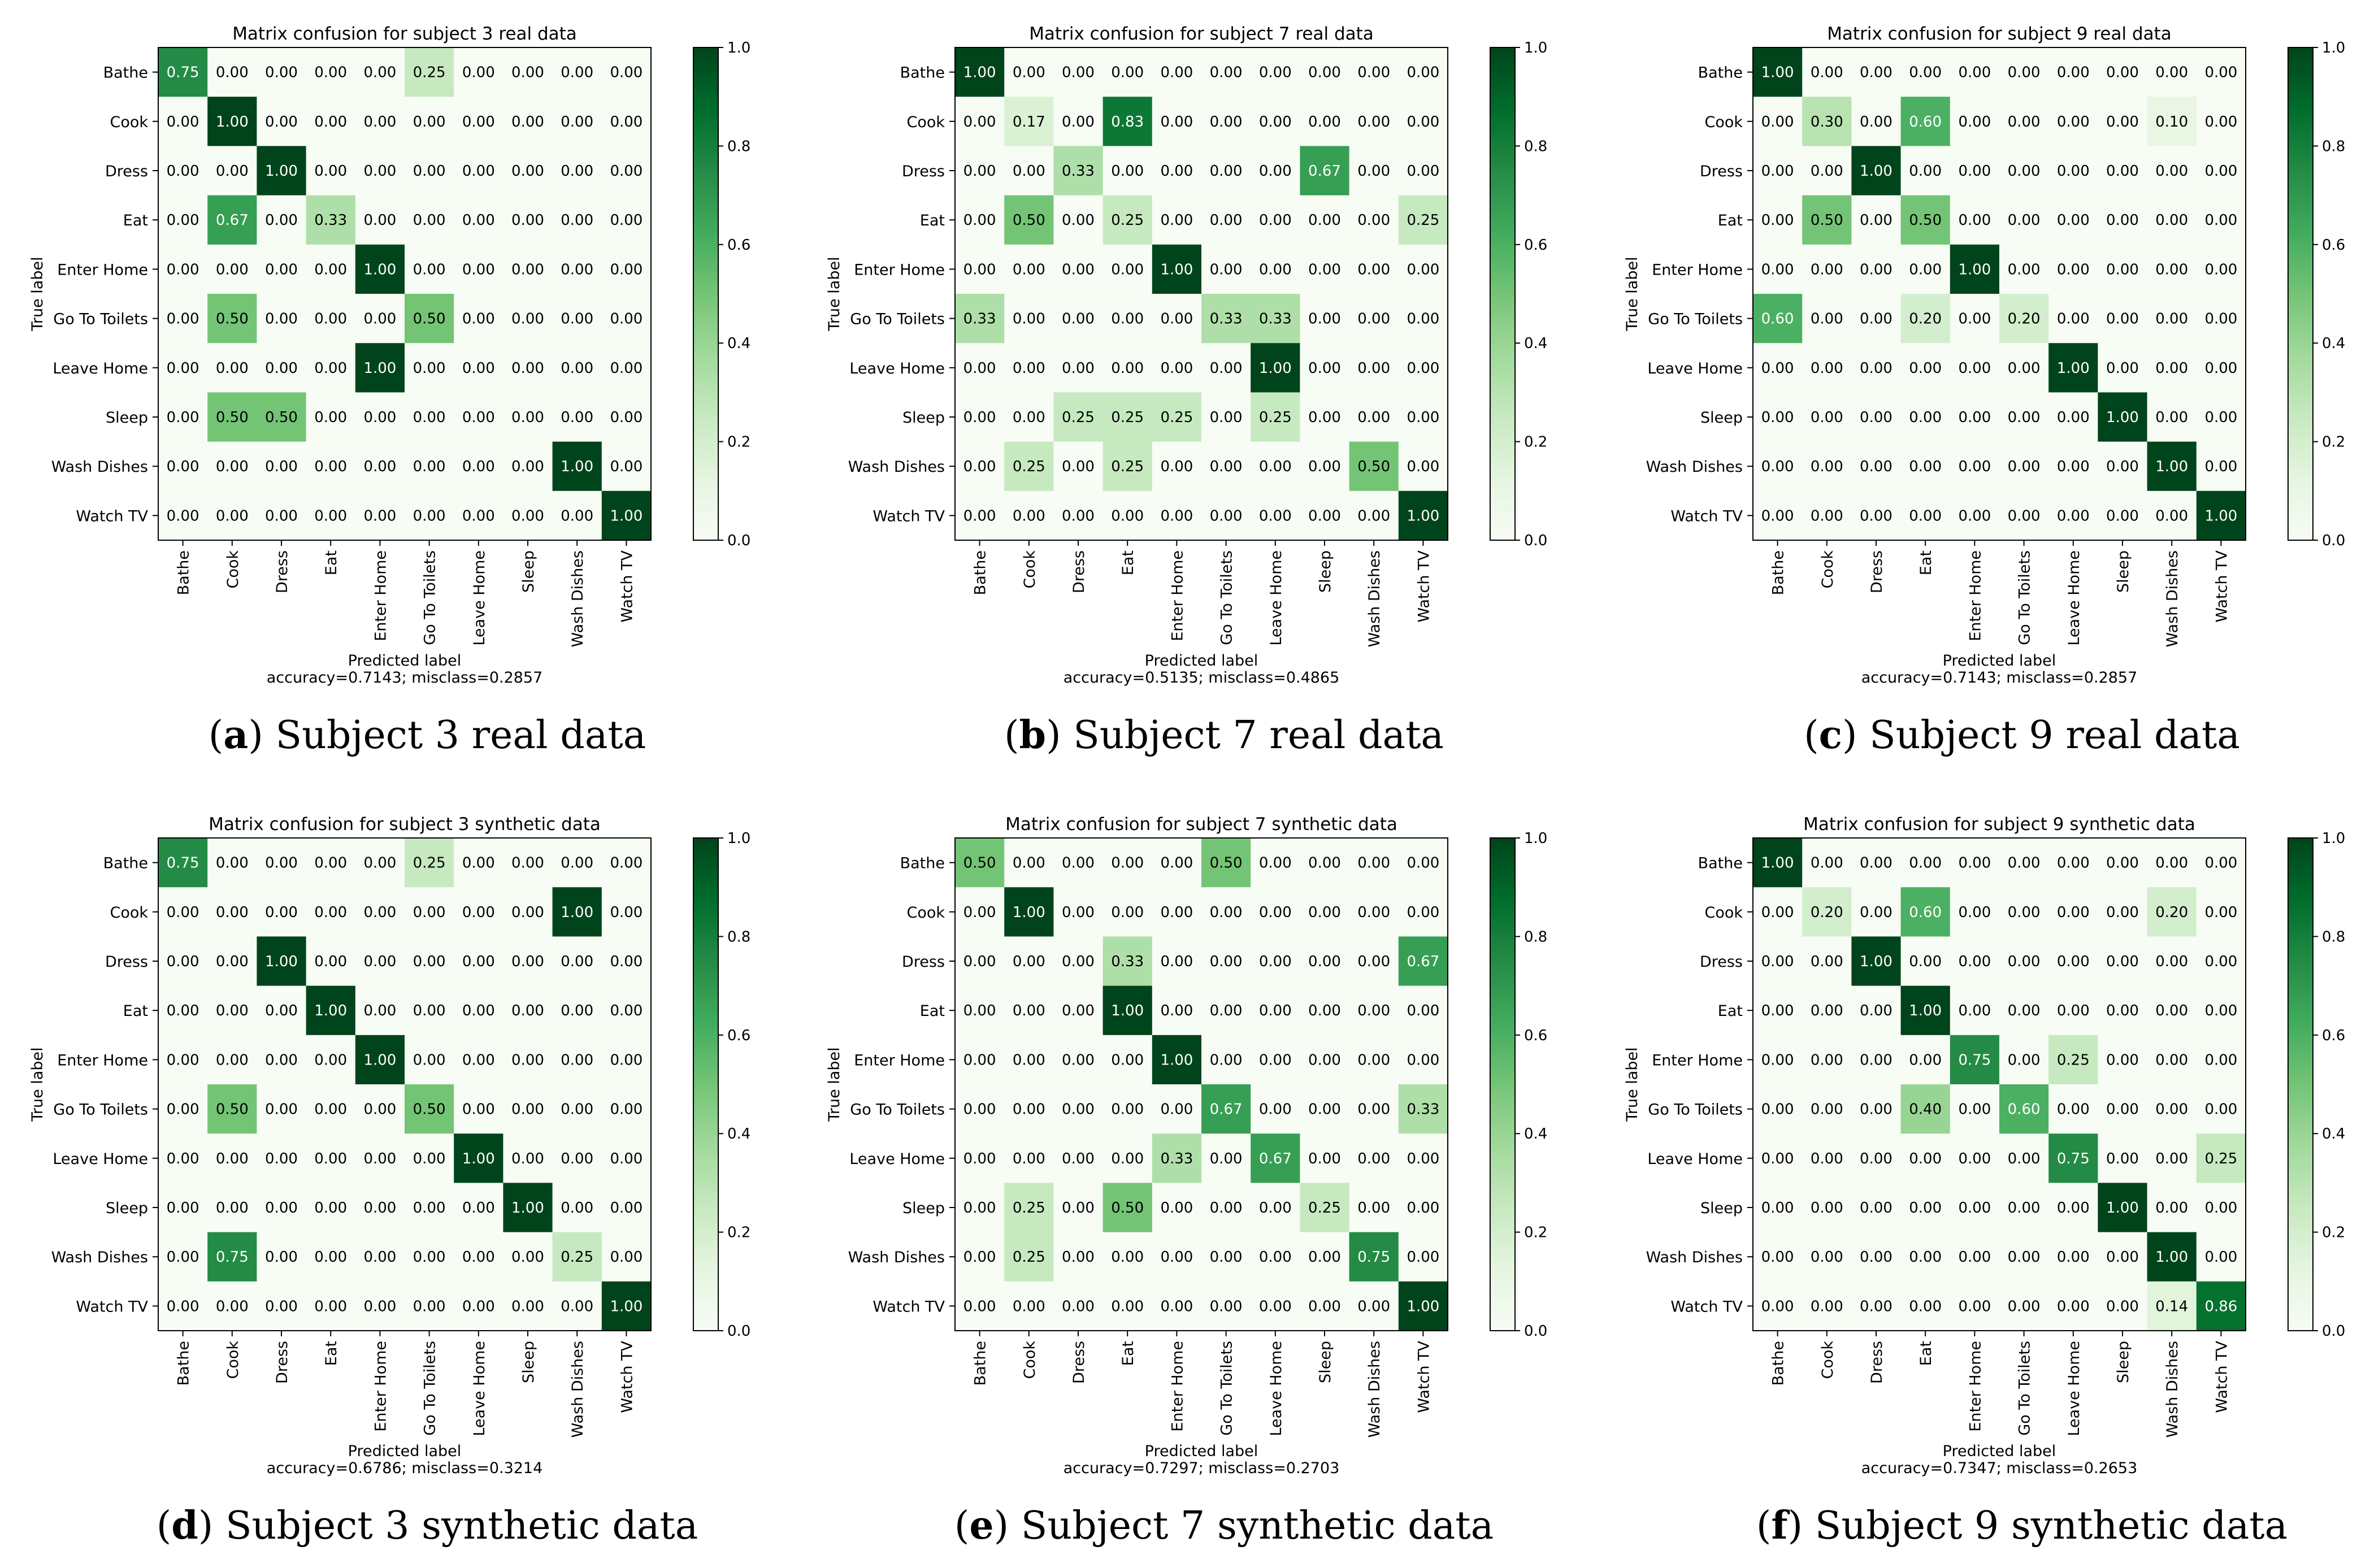  Describe the element at coordinates (980, 572) in the screenshot. I see `x-tick-label: Bathe` at that location.